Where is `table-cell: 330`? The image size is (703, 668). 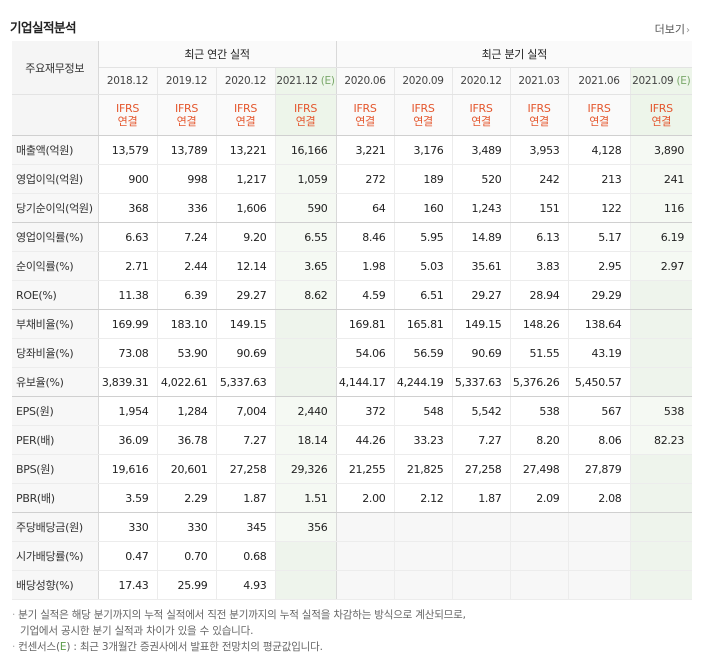
table-cell: 330 is located at coordinates (128, 527).